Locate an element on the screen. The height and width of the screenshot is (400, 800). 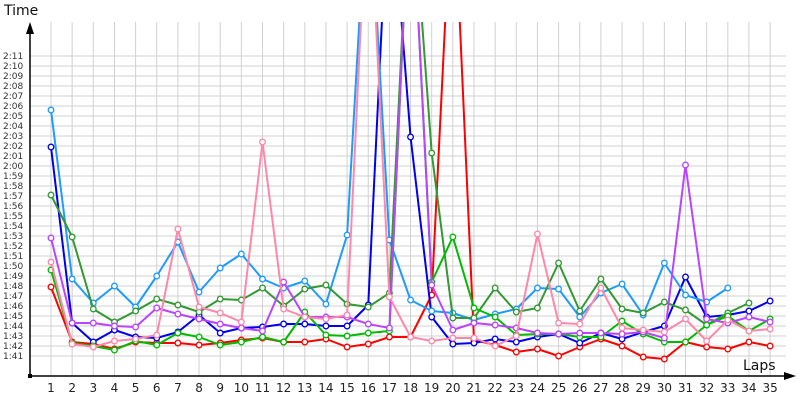
y-tick-label: 1:58 is located at coordinates (13, 187).